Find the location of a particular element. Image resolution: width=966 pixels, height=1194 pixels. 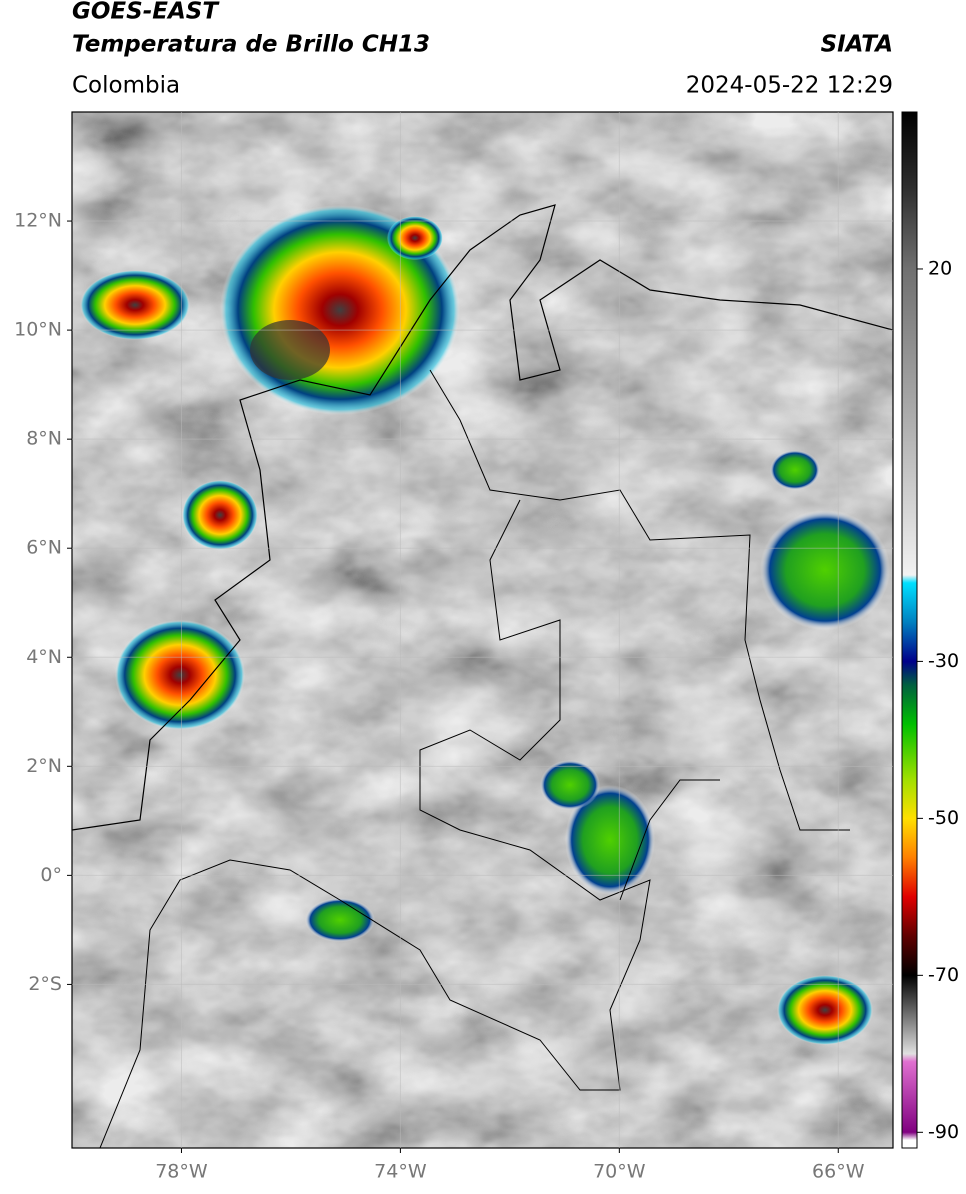

y-tick-label: 0° is located at coordinates (51, 875).